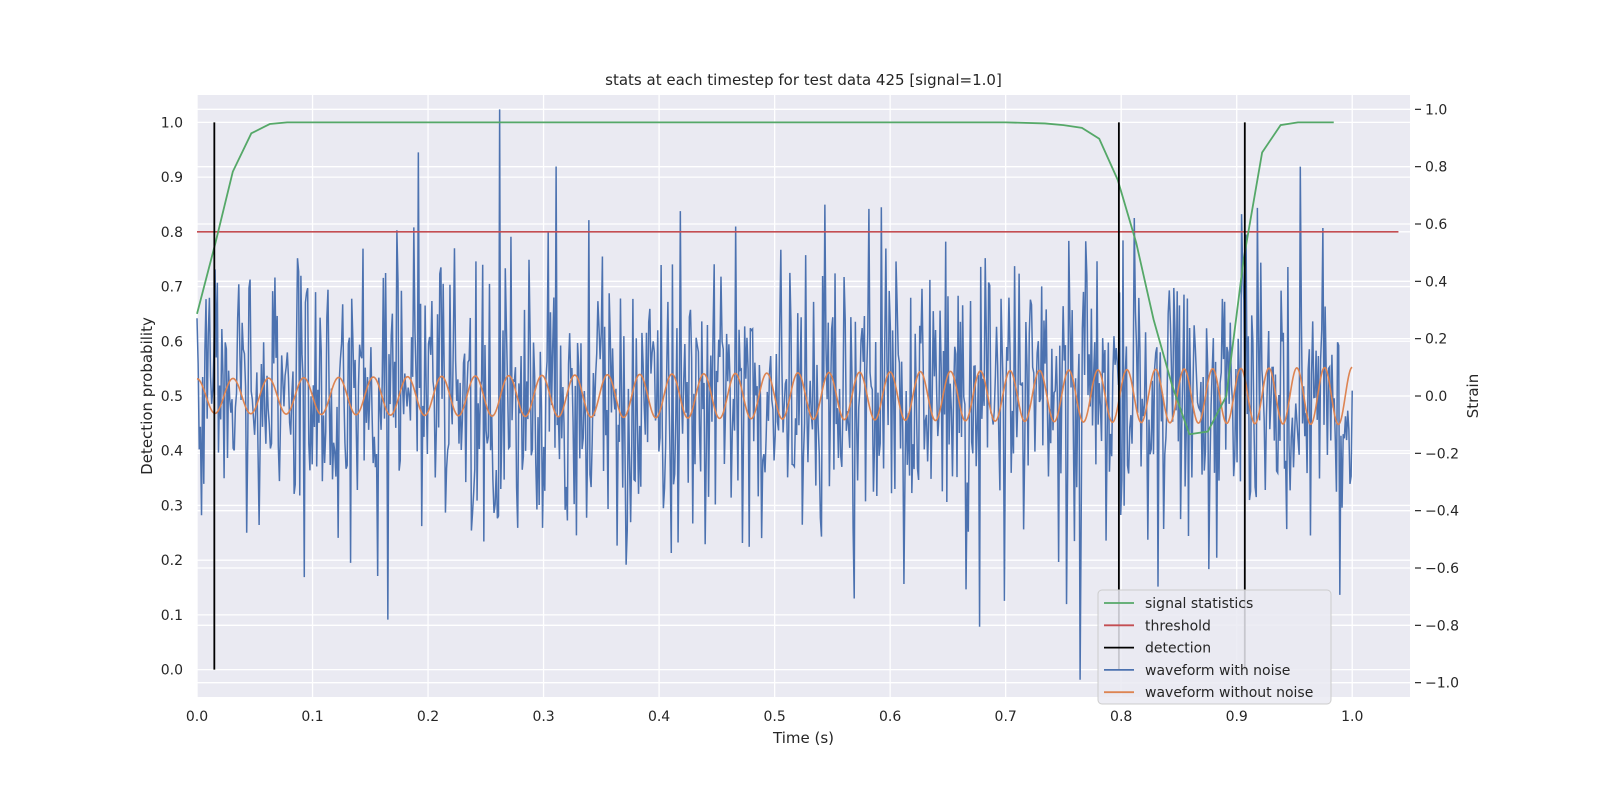 The image size is (1600, 800). I want to click on legend-entry: signal statistics, so click(1199, 604).